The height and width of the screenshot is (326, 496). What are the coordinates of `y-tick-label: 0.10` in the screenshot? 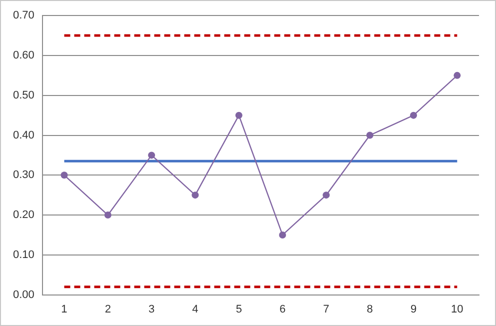 It's located at (23, 254).